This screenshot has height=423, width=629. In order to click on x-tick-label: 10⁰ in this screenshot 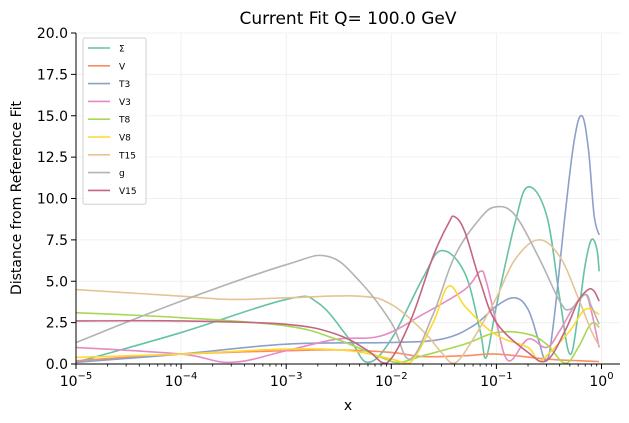, I will do `click(601, 380)`.